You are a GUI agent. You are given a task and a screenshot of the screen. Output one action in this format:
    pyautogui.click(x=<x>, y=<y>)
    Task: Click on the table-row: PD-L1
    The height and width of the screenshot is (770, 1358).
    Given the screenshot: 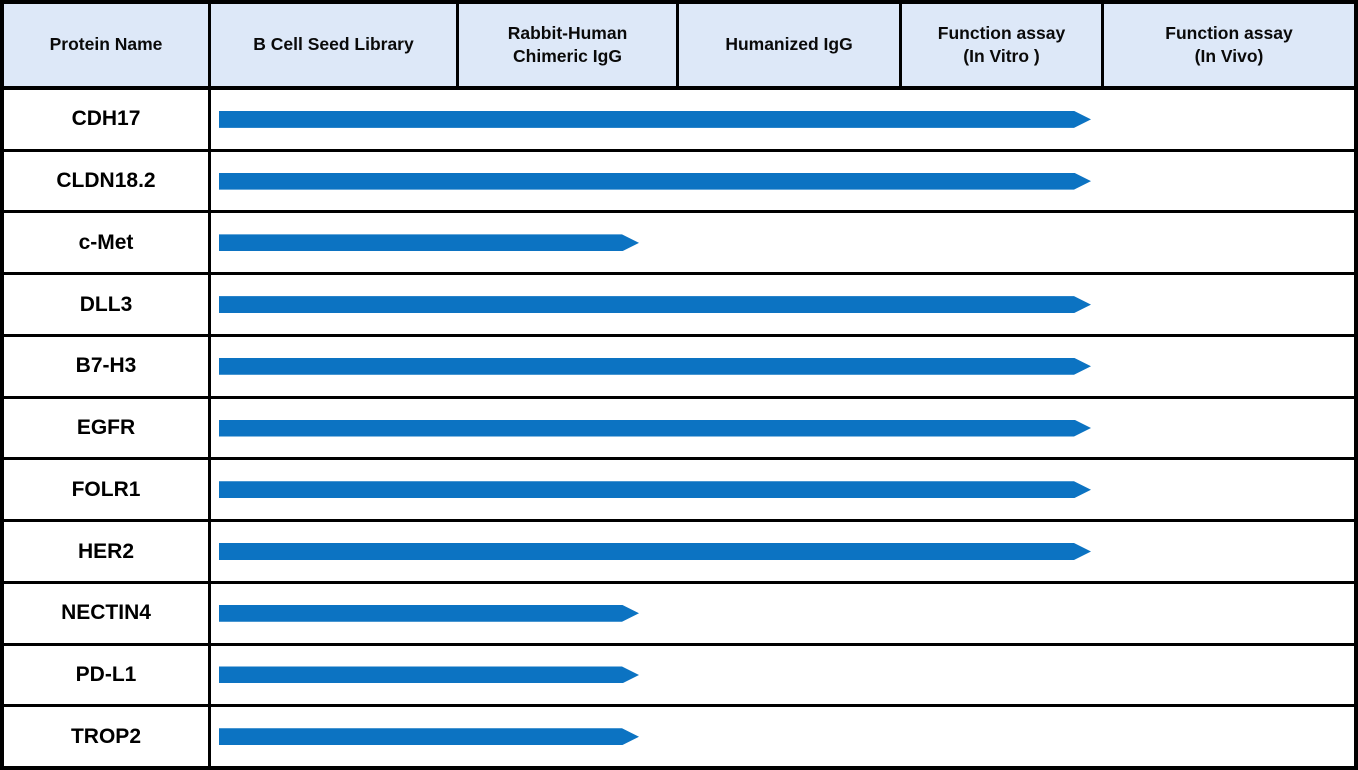 What is the action you would take?
    pyautogui.click(x=679, y=676)
    